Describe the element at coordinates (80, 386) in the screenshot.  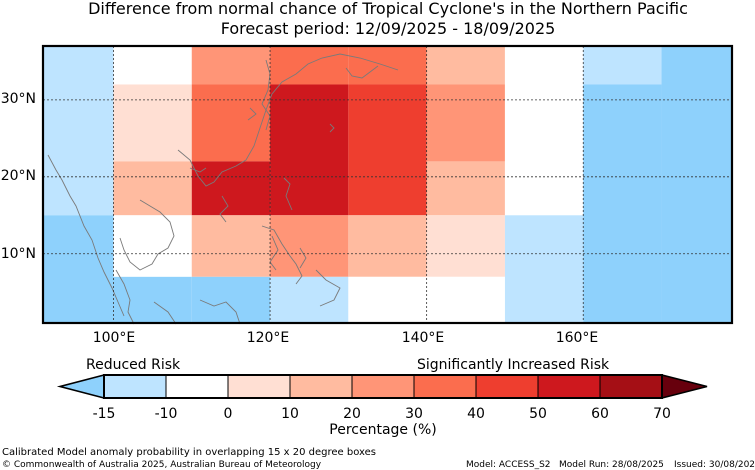
I see `colorbar-extend-low` at that location.